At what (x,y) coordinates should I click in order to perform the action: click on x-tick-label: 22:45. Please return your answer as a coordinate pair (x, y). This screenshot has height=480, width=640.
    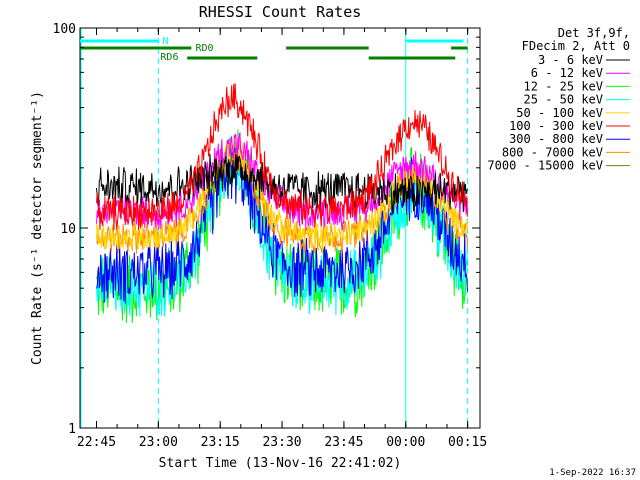
    Looking at the image, I should click on (96, 442).